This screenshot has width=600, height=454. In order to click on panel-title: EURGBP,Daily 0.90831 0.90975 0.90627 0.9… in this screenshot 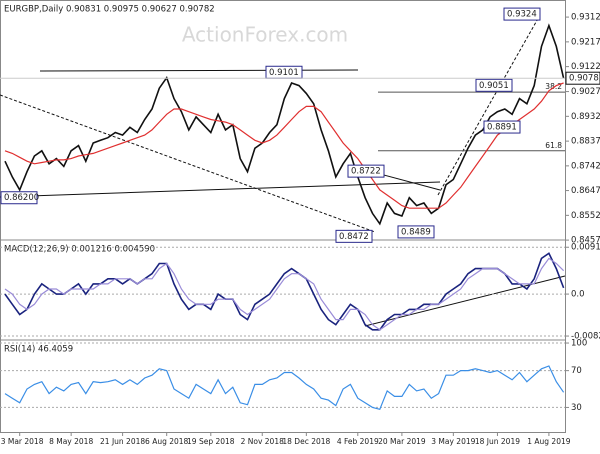, I will do `click(109, 10)`.